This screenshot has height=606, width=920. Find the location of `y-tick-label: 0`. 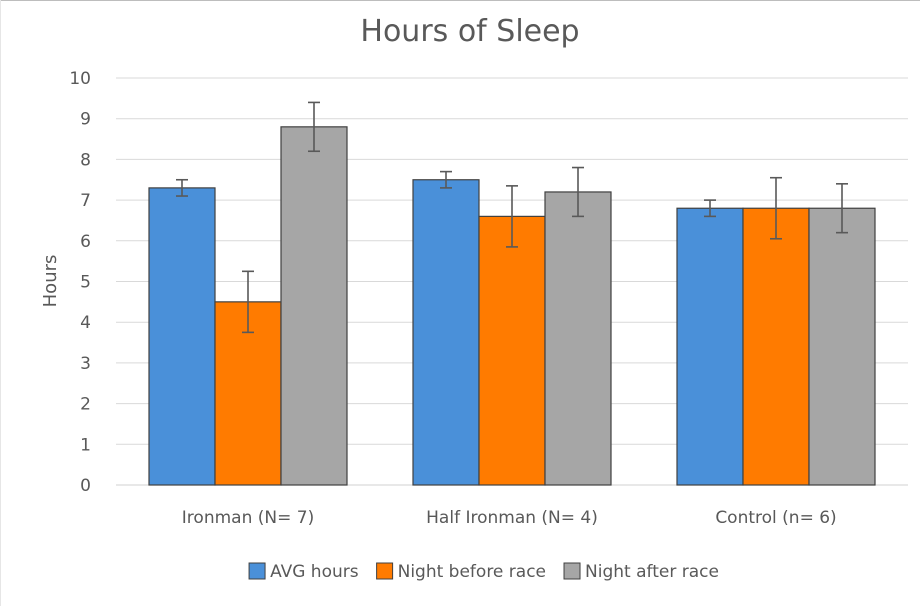

y-tick-label: 0 is located at coordinates (85, 486).